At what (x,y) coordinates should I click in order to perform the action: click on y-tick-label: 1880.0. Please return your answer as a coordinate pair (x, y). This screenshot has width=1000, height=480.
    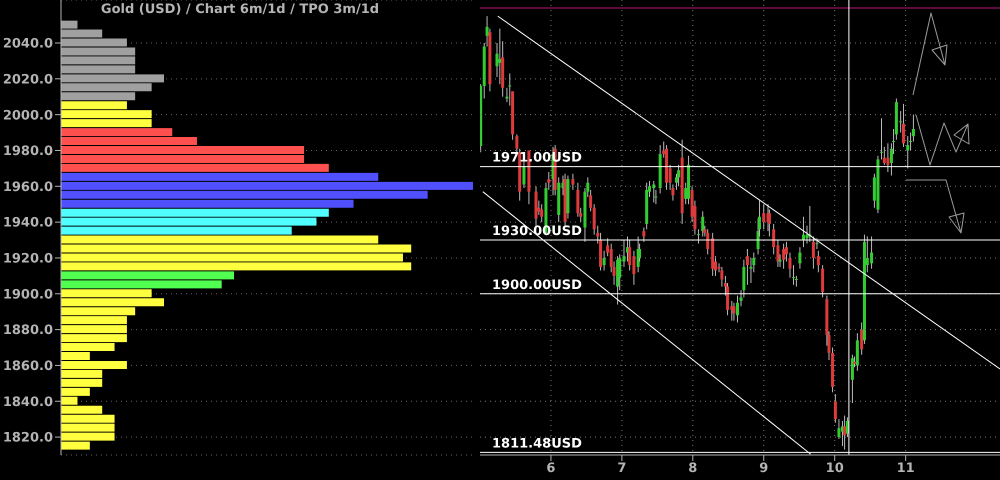
    Looking at the image, I should click on (27, 330).